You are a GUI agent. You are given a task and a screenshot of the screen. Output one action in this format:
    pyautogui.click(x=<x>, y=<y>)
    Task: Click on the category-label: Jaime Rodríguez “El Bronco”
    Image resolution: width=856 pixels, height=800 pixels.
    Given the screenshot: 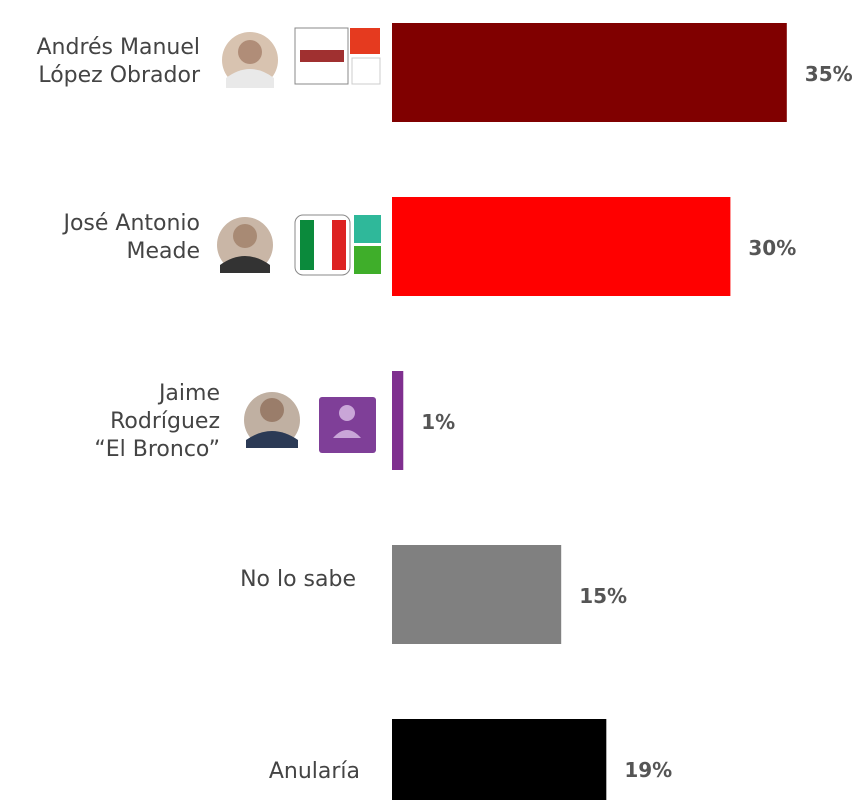 What is the action you would take?
    pyautogui.click(x=157, y=421)
    